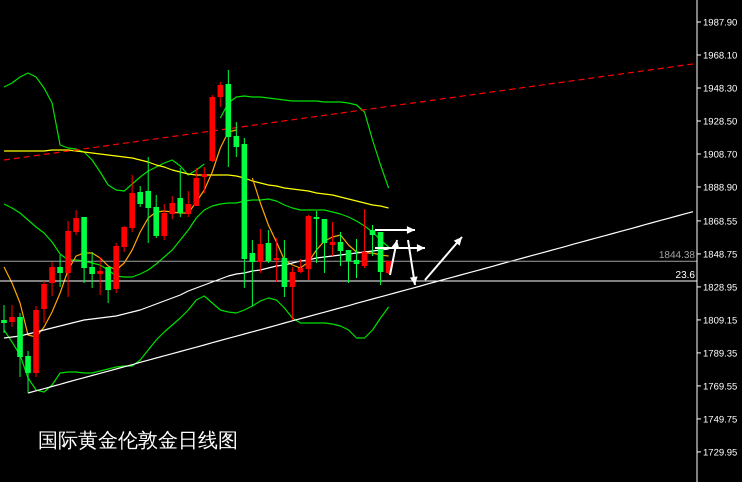 This screenshot has height=482, width=742. Describe the element at coordinates (685, 275) in the screenshot. I see `annotation: 23.6` at that location.